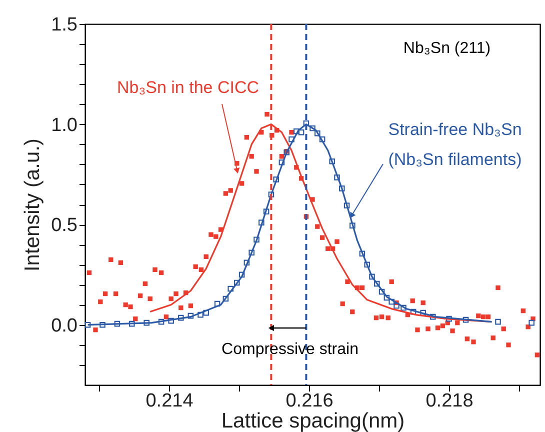  Describe the element at coordinates (32, 205) in the screenshot. I see `y-axis-title: Intensity (a.u.)` at that location.